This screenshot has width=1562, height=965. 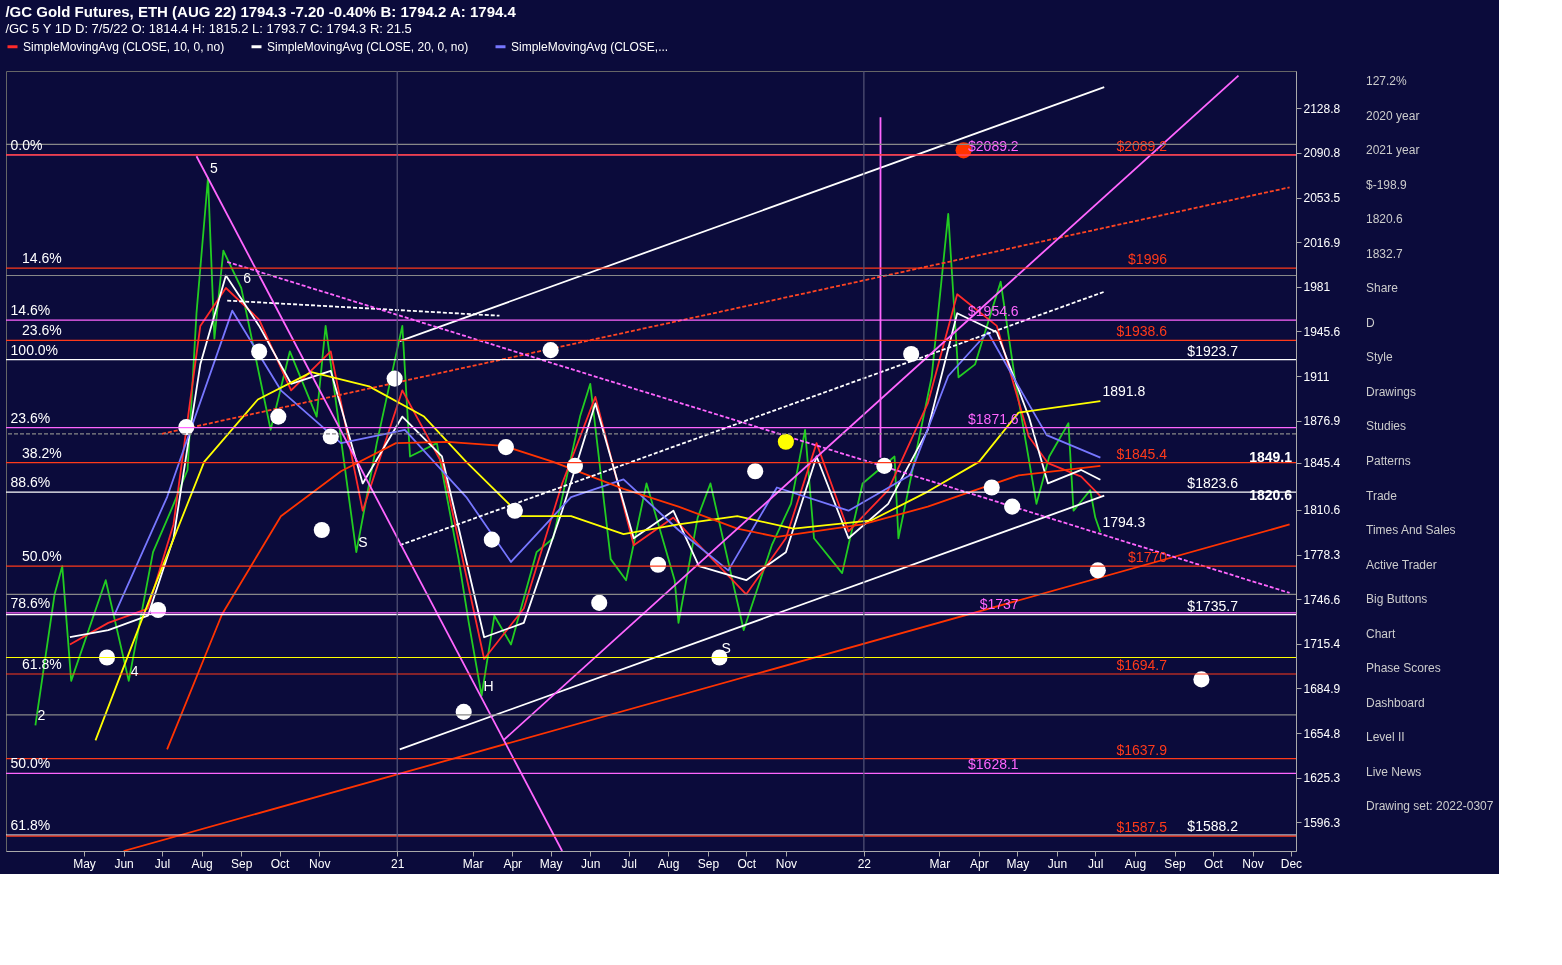 I want to click on text: Style, so click(x=1379, y=357).